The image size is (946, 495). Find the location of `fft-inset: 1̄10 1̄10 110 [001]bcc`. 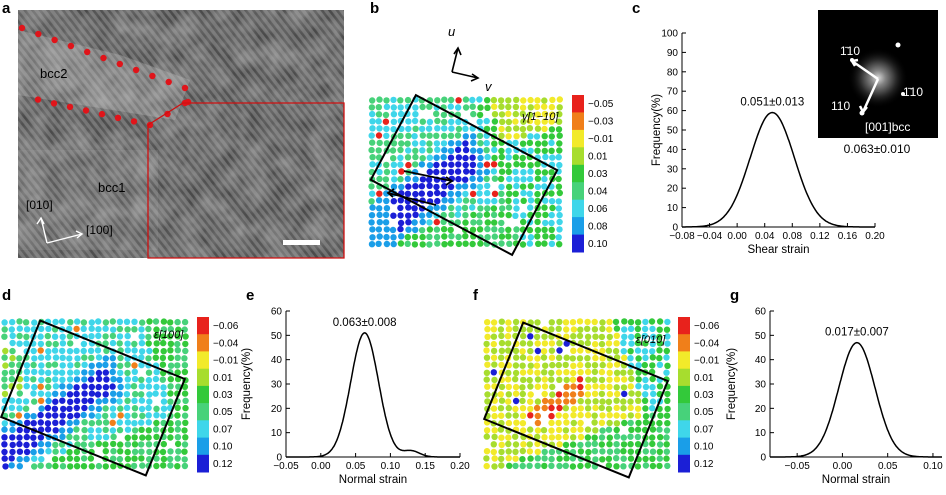

fft-inset: 1̄10 1̄10 110 [001]bcc is located at coordinates (878, 74).